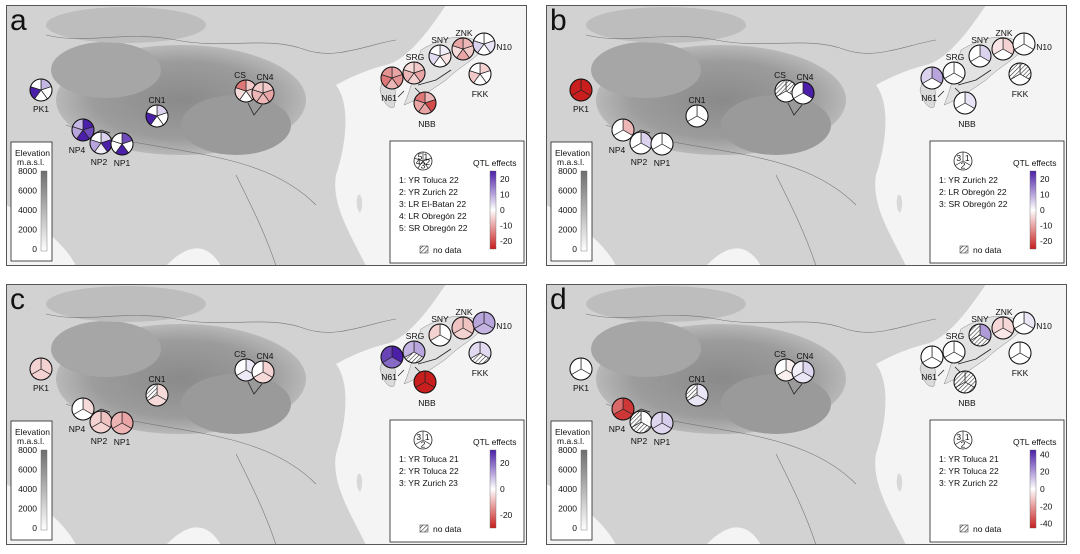  Describe the element at coordinates (567, 509) in the screenshot. I see `elevation-tick: 2000` at that location.